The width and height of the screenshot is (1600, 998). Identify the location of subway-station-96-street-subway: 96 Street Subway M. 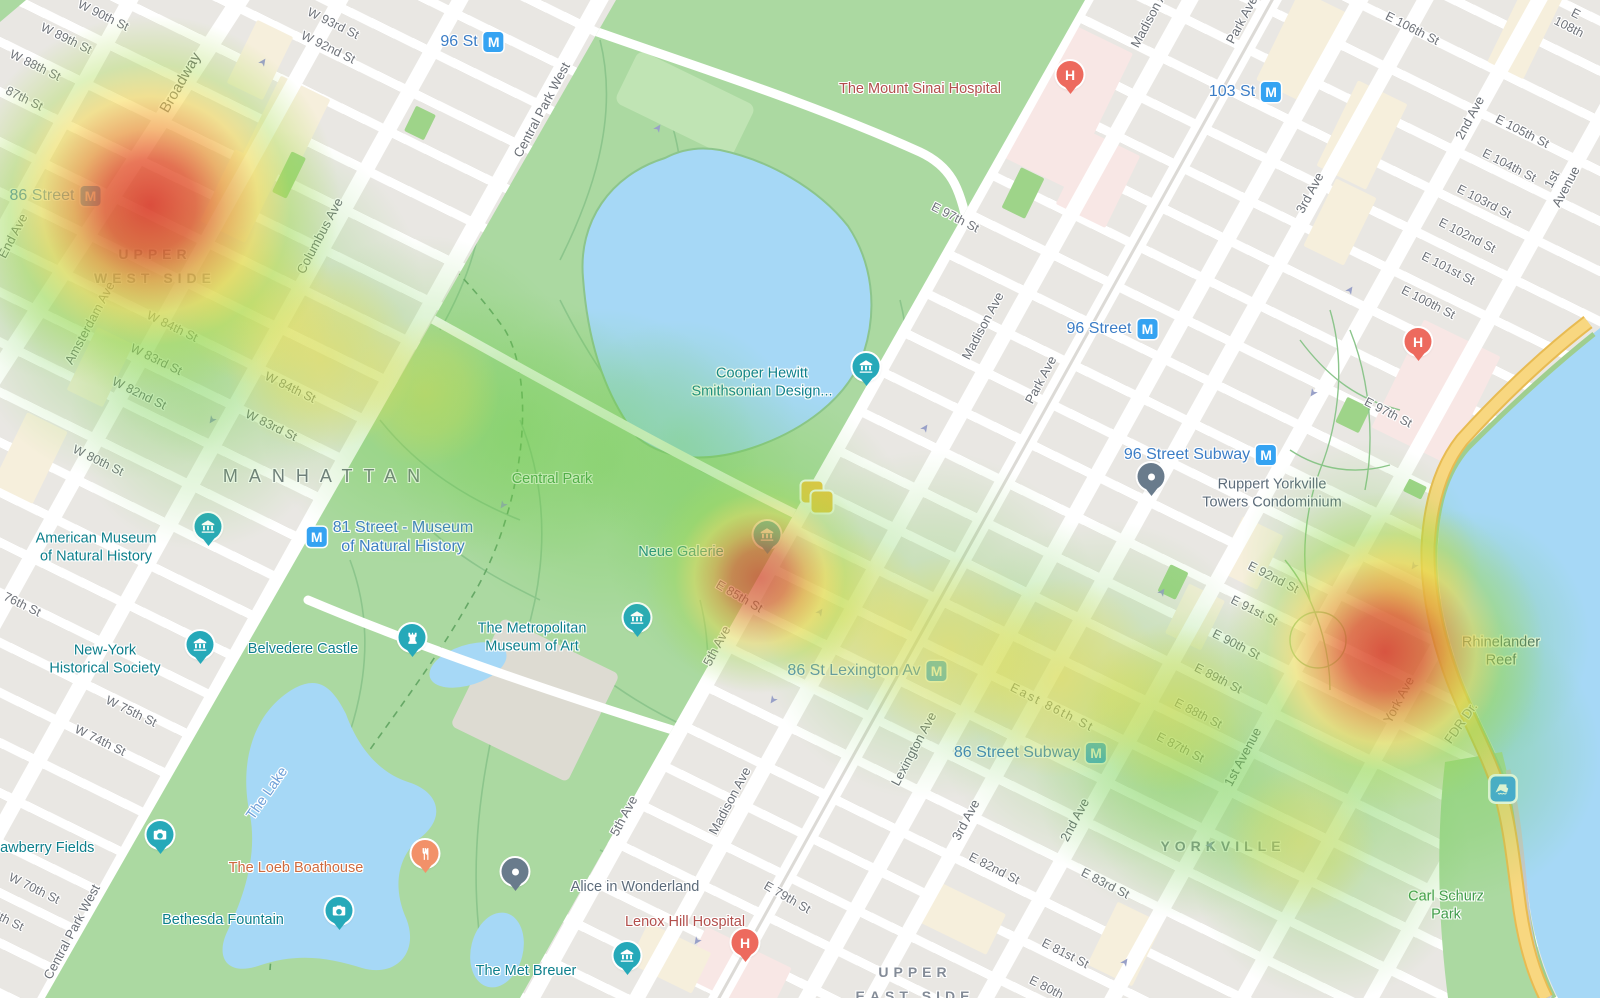
(1200, 455).